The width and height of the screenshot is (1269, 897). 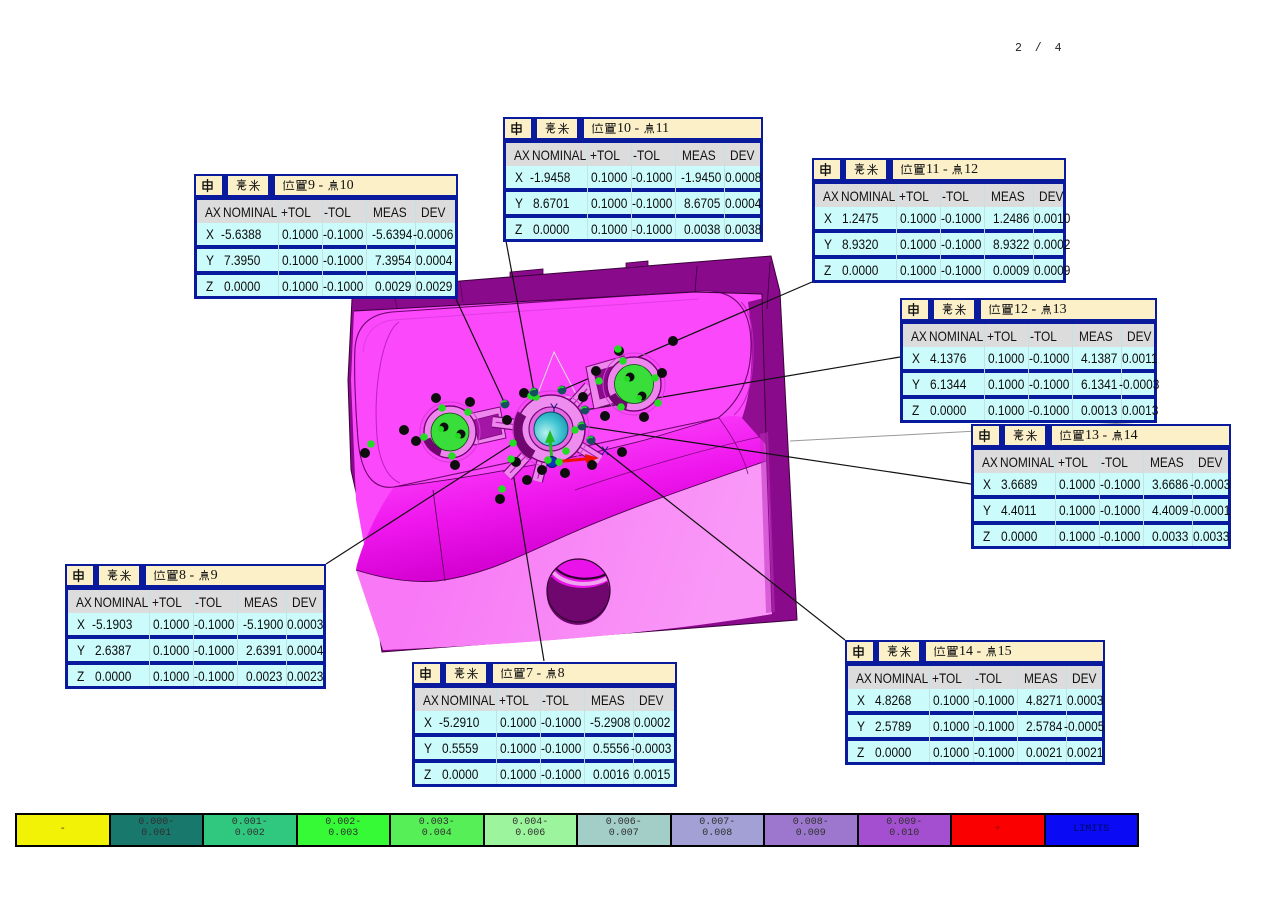 I want to click on svg-text: Y, so click(x=554, y=408).